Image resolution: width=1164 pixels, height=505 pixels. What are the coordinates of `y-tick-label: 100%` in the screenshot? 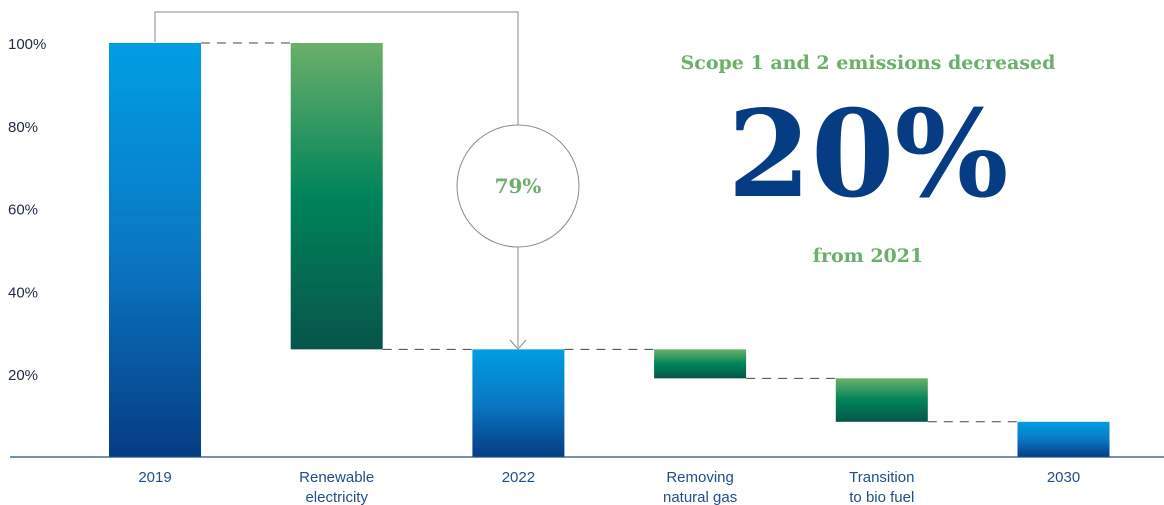 It's located at (27, 44).